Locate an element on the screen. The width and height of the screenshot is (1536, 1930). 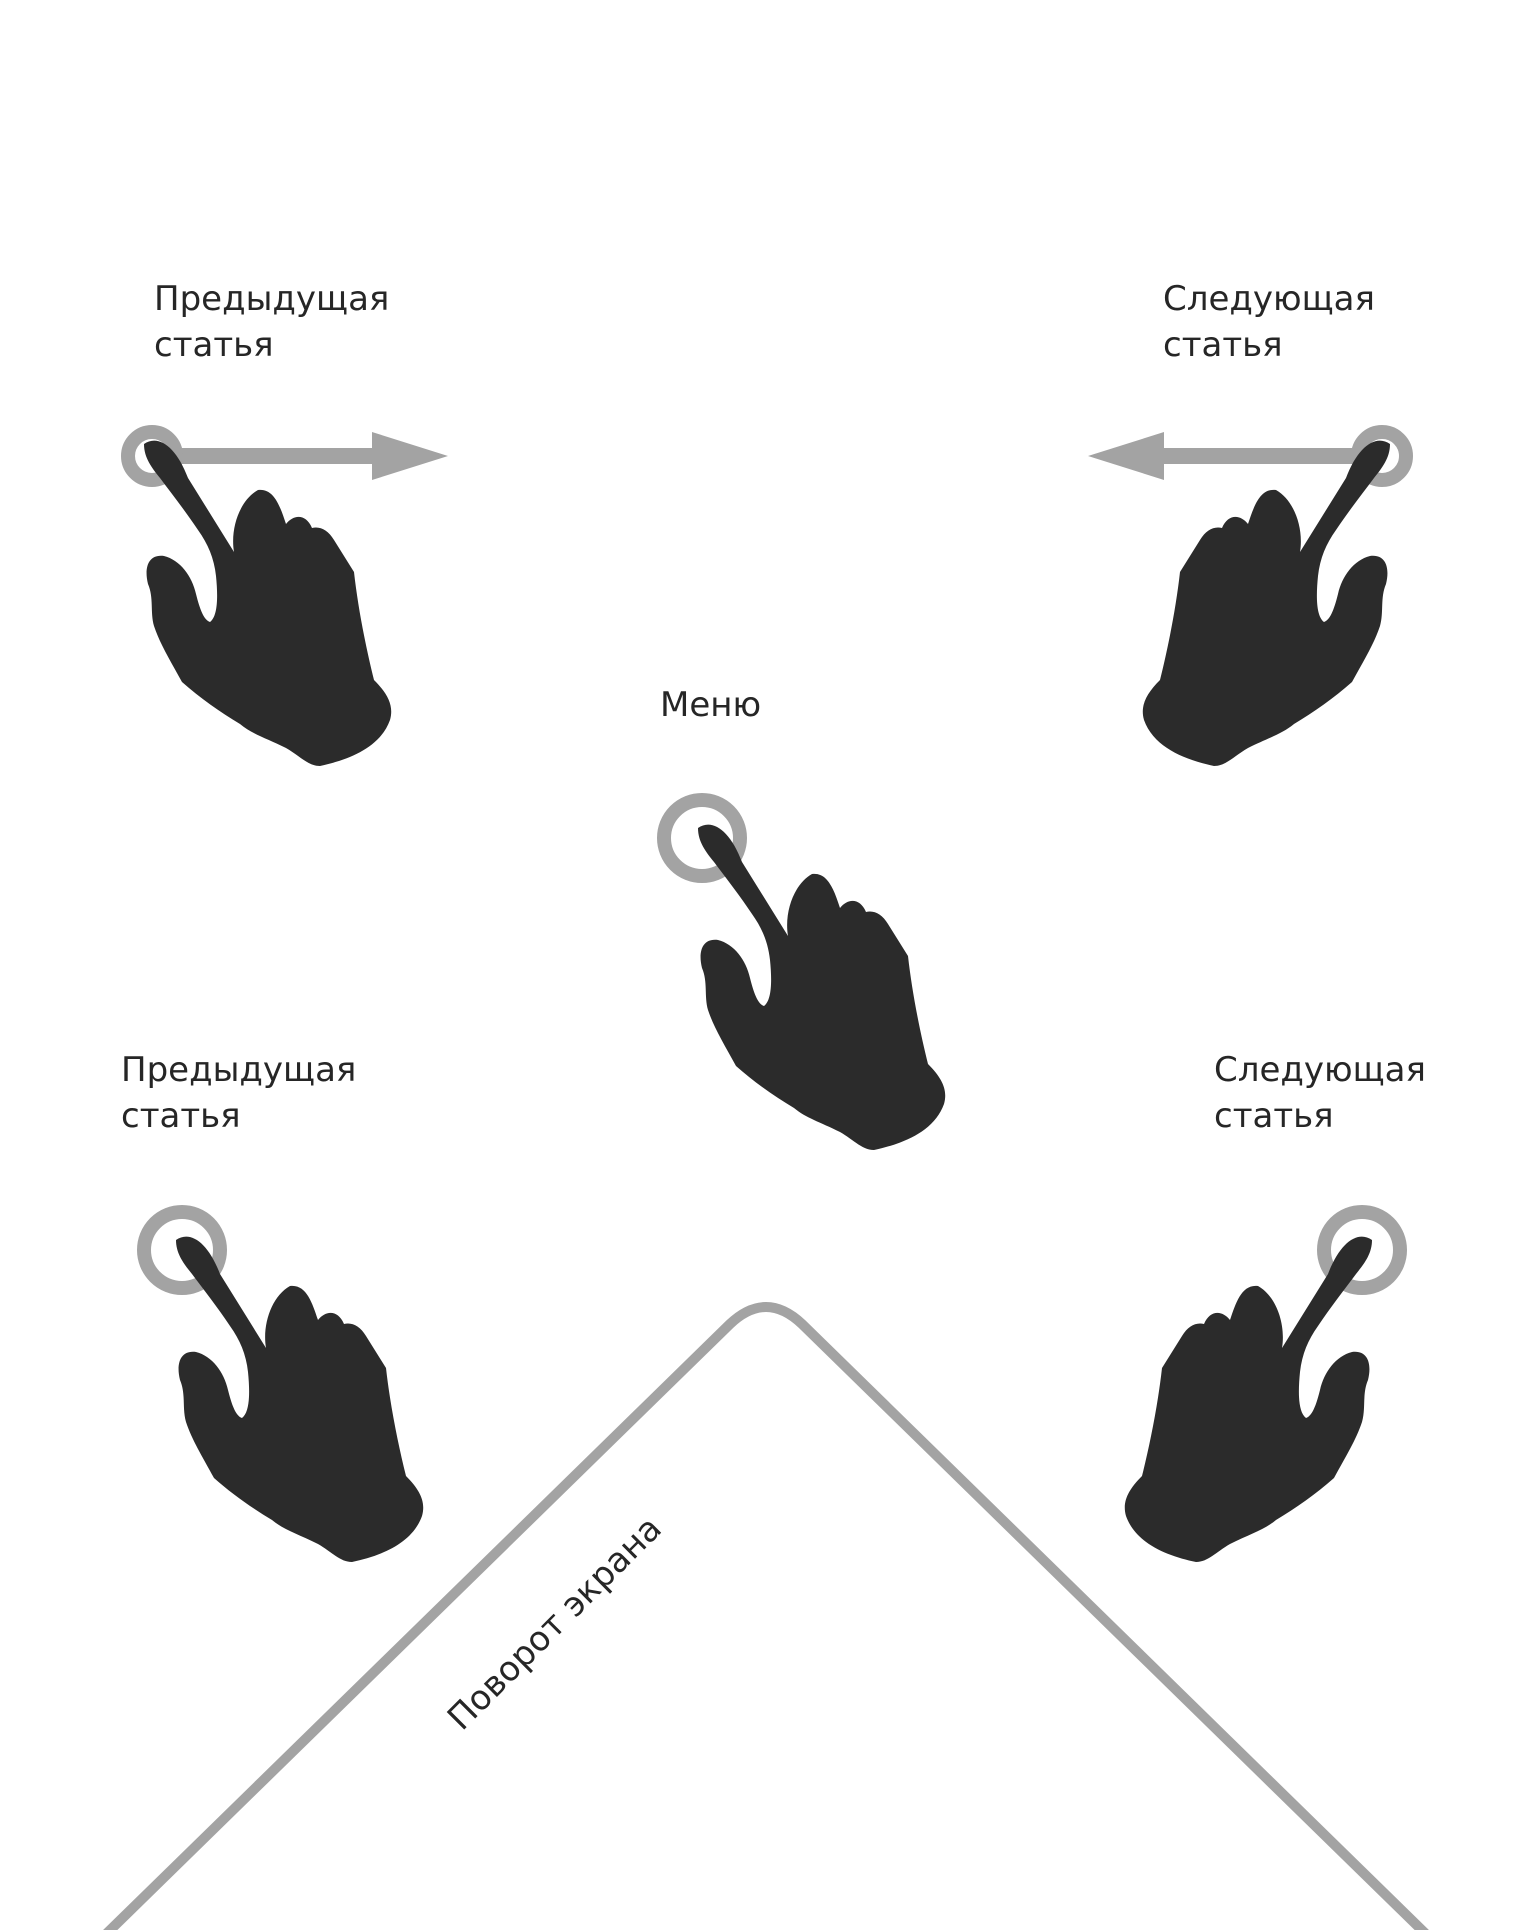
swipe-prev-gesture is located at coordinates (284, 595).